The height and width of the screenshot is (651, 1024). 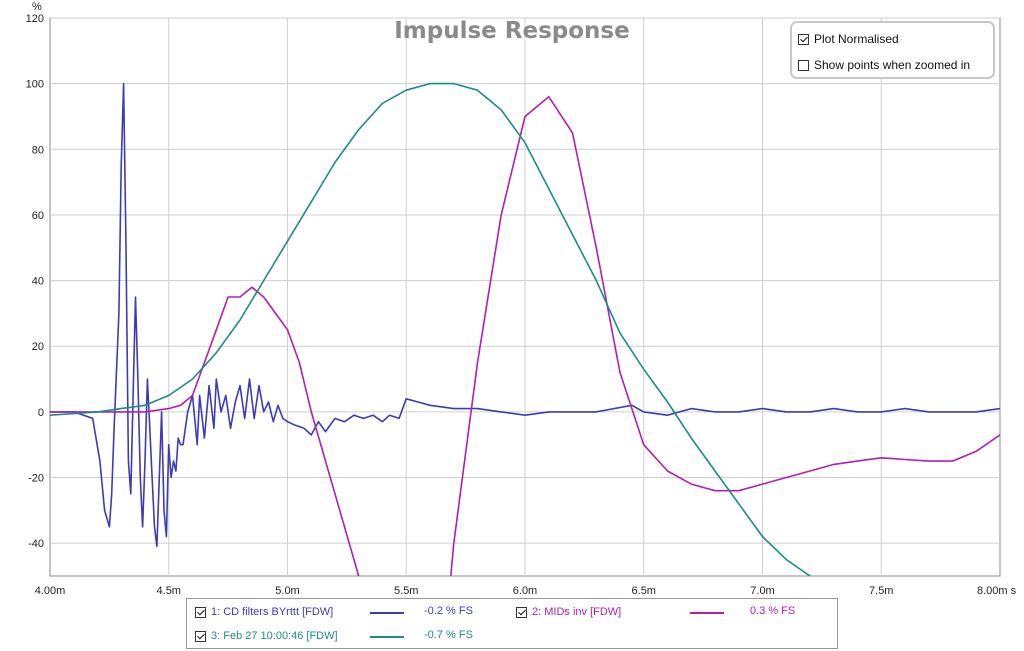 I want to click on show-points-checkbox, so click(x=803, y=65).